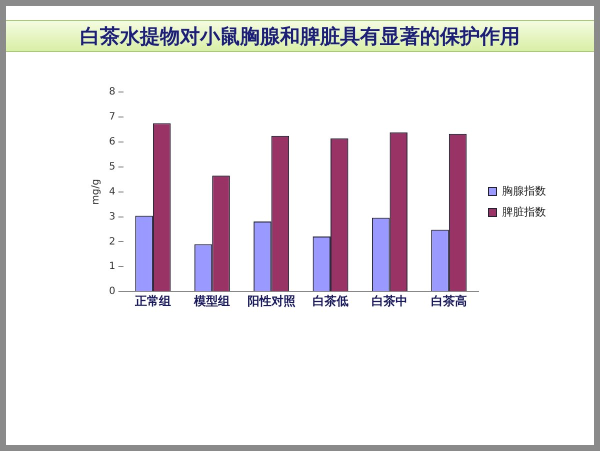 The height and width of the screenshot is (451, 600). Describe the element at coordinates (112, 142) in the screenshot. I see `y-tick-label: 6` at that location.